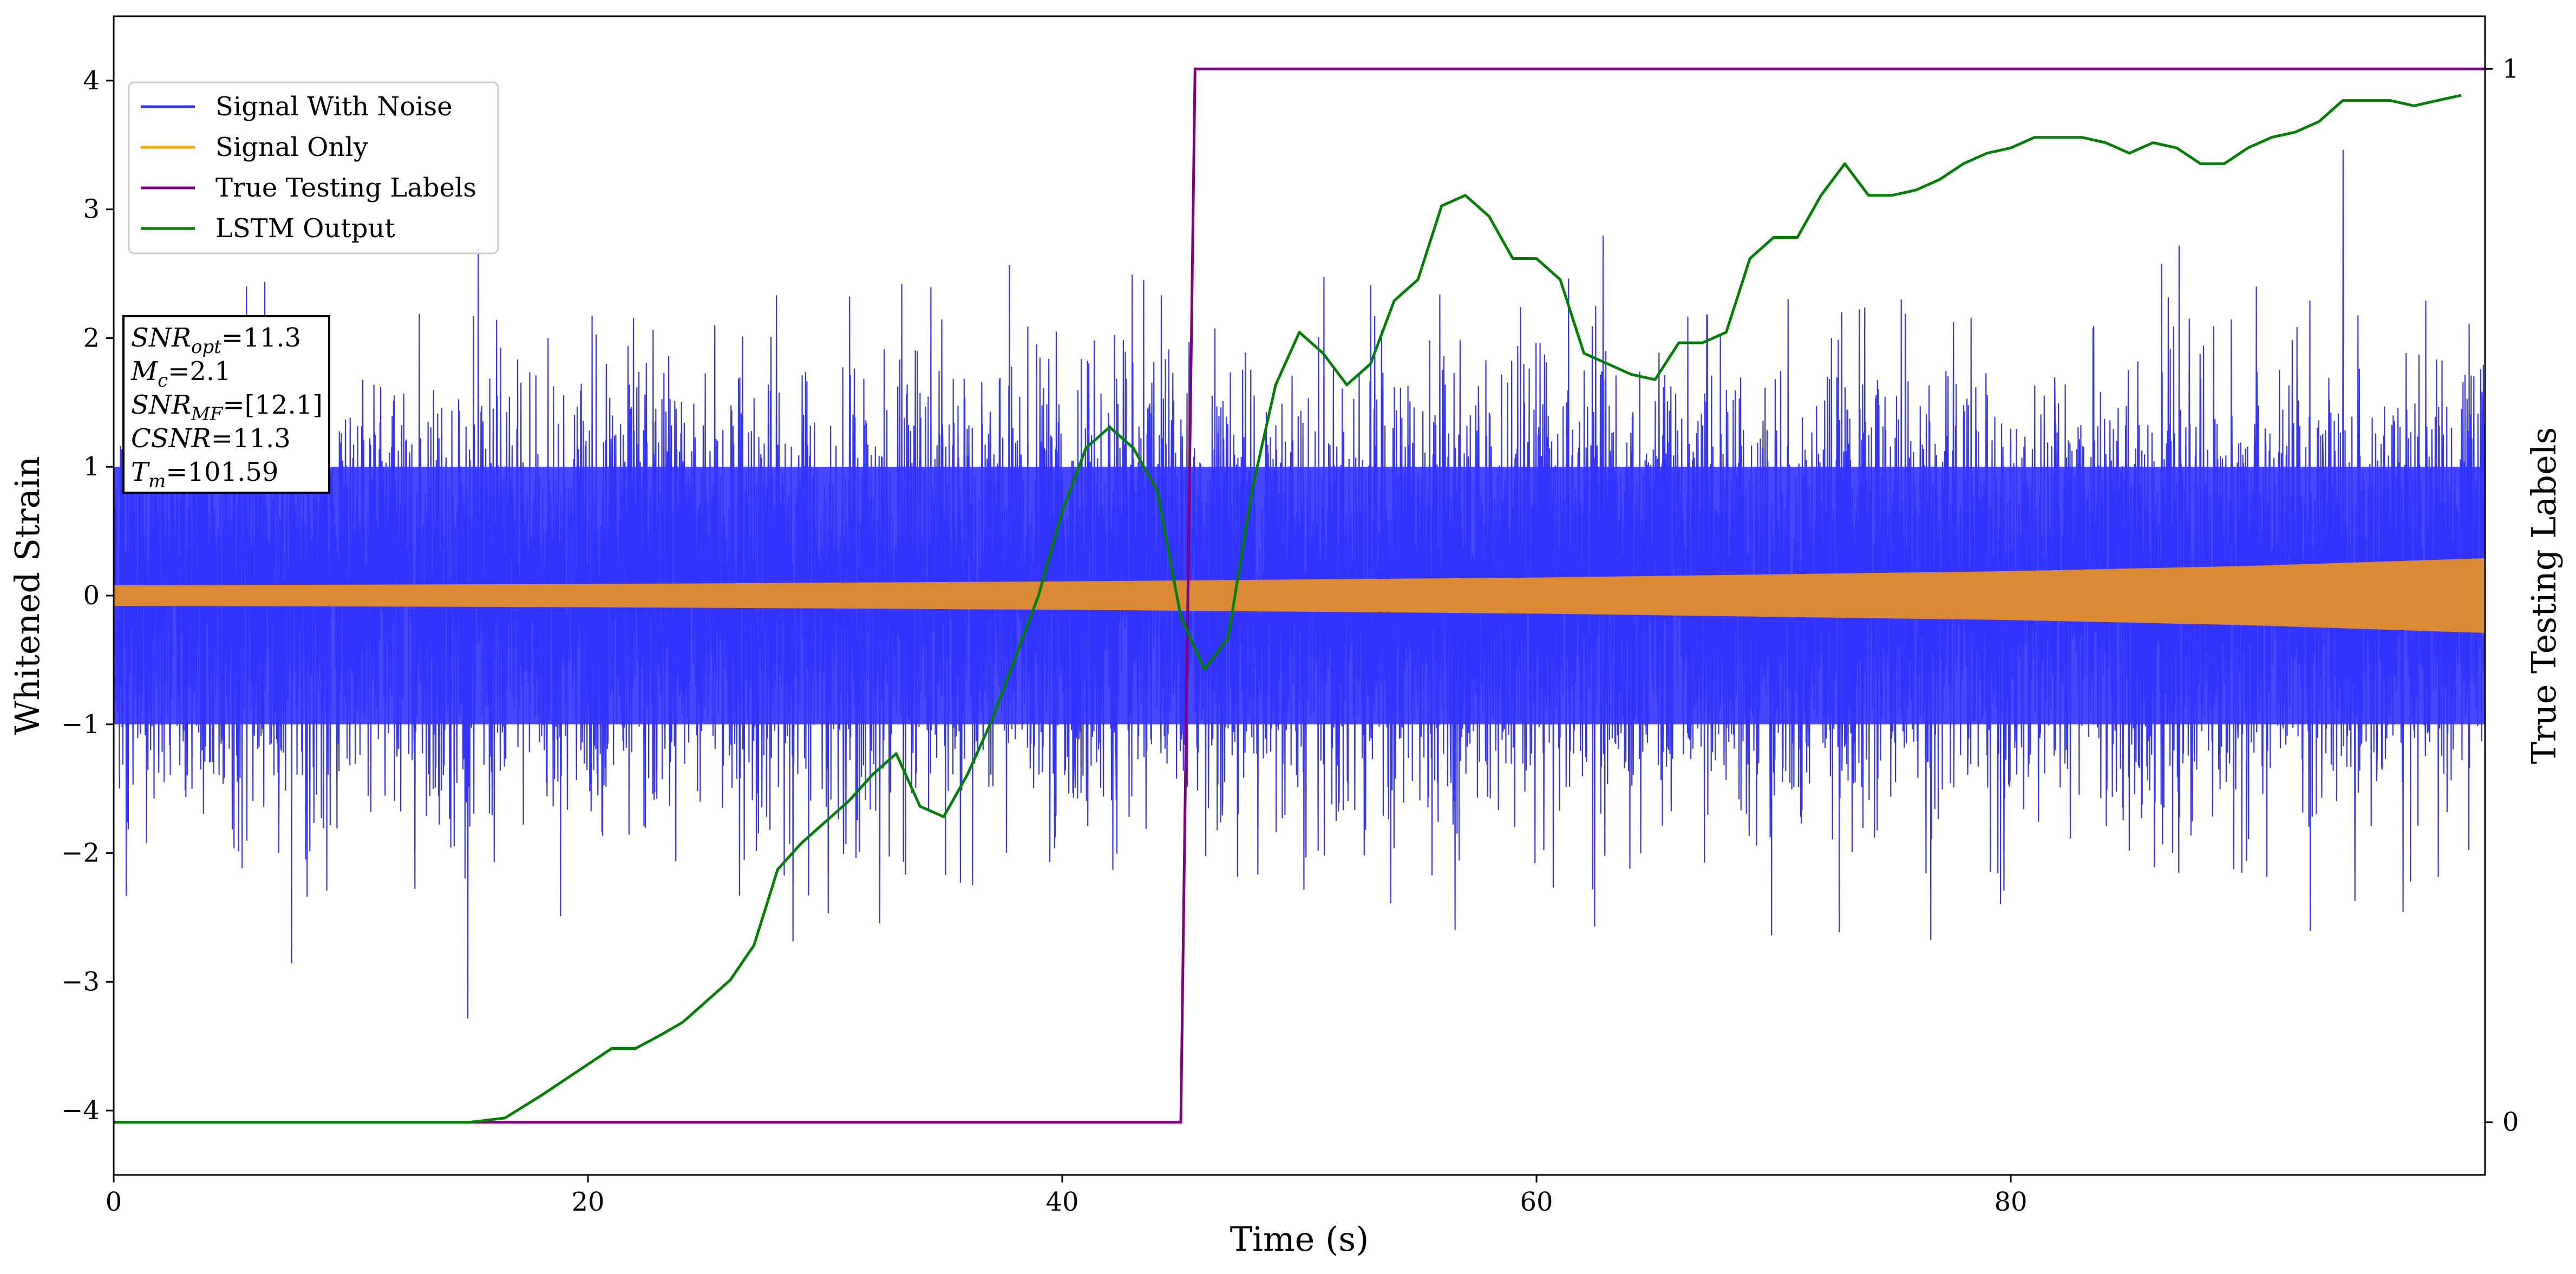  Describe the element at coordinates (2502, 596) in the screenshot. I see `y-axis-right: 01` at that location.